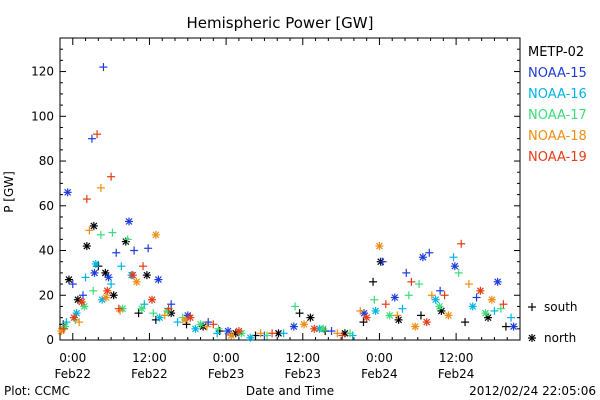  What do you see at coordinates (42, 72) in the screenshot?
I see `y-tick-label: 120` at bounding box center [42, 72].